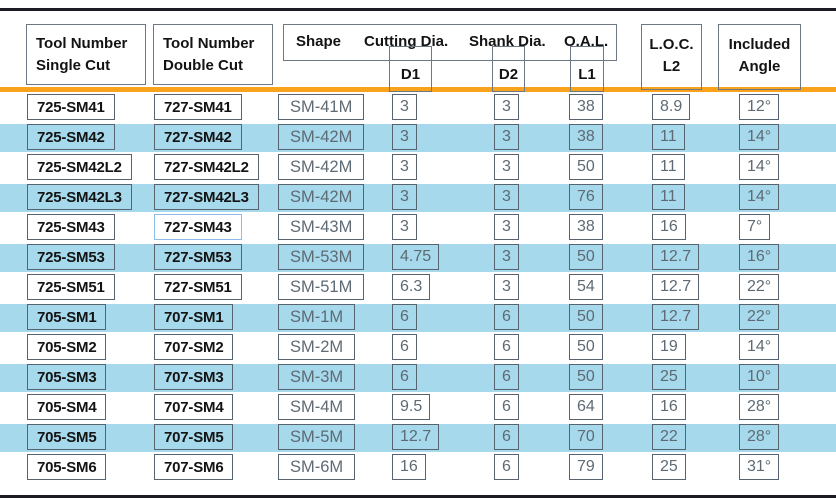 This screenshot has height=499, width=836. Describe the element at coordinates (79, 167) in the screenshot. I see `tool-number-single: 725-SM42L2` at that location.